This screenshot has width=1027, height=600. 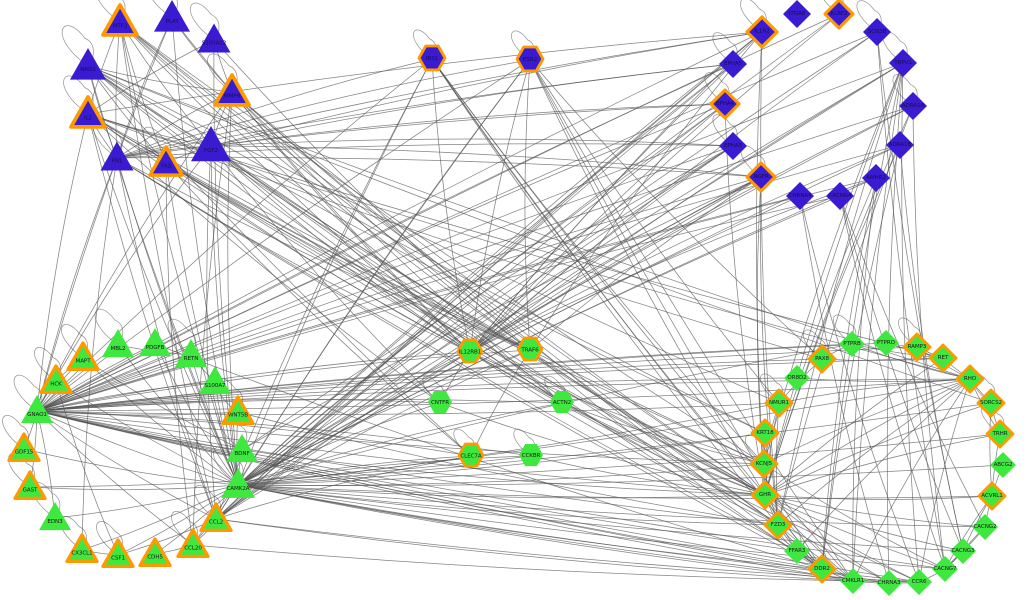 What do you see at coordinates (900, 145) in the screenshot?
I see `graph-node-adra1b: ADRA1B` at bounding box center [900, 145].